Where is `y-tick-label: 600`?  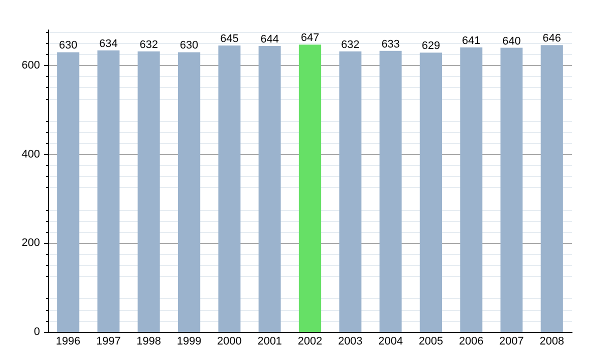 y-tick-label: 600 is located at coordinates (31, 66).